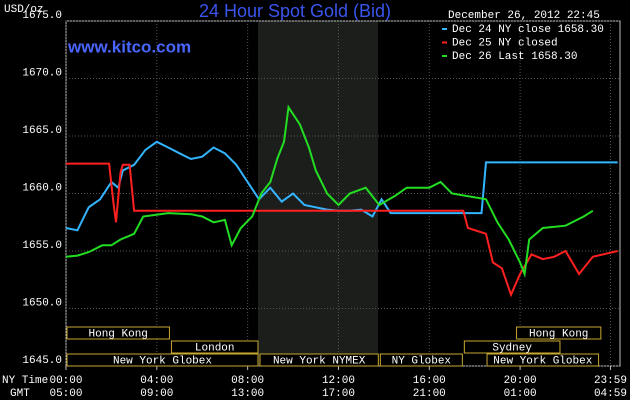 This screenshot has width=630, height=400. What do you see at coordinates (42, 188) in the screenshot?
I see `y-tick-label: 1660.0` at bounding box center [42, 188].